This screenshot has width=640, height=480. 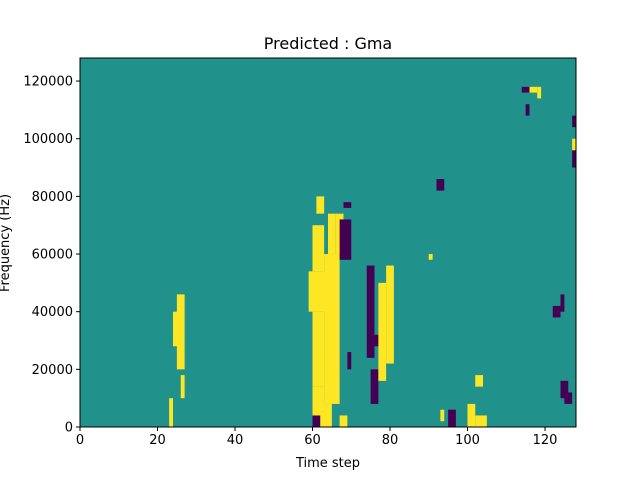 I want to click on x-tick-label: 80, so click(x=390, y=440).